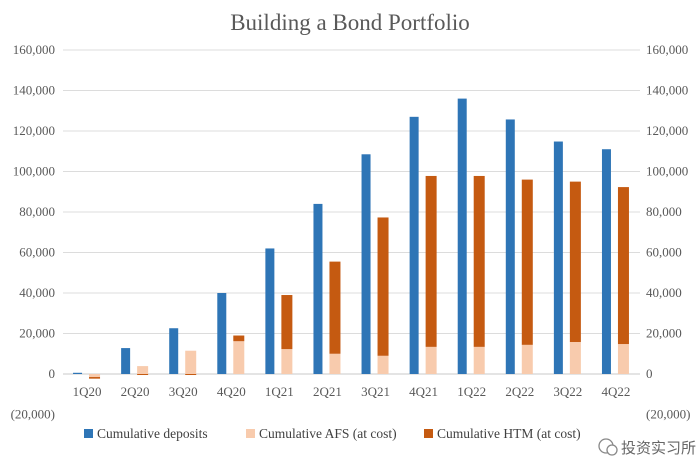 Image resolution: width=700 pixels, height=457 pixels. I want to click on y-tick-left: 80,000, so click(37, 211).